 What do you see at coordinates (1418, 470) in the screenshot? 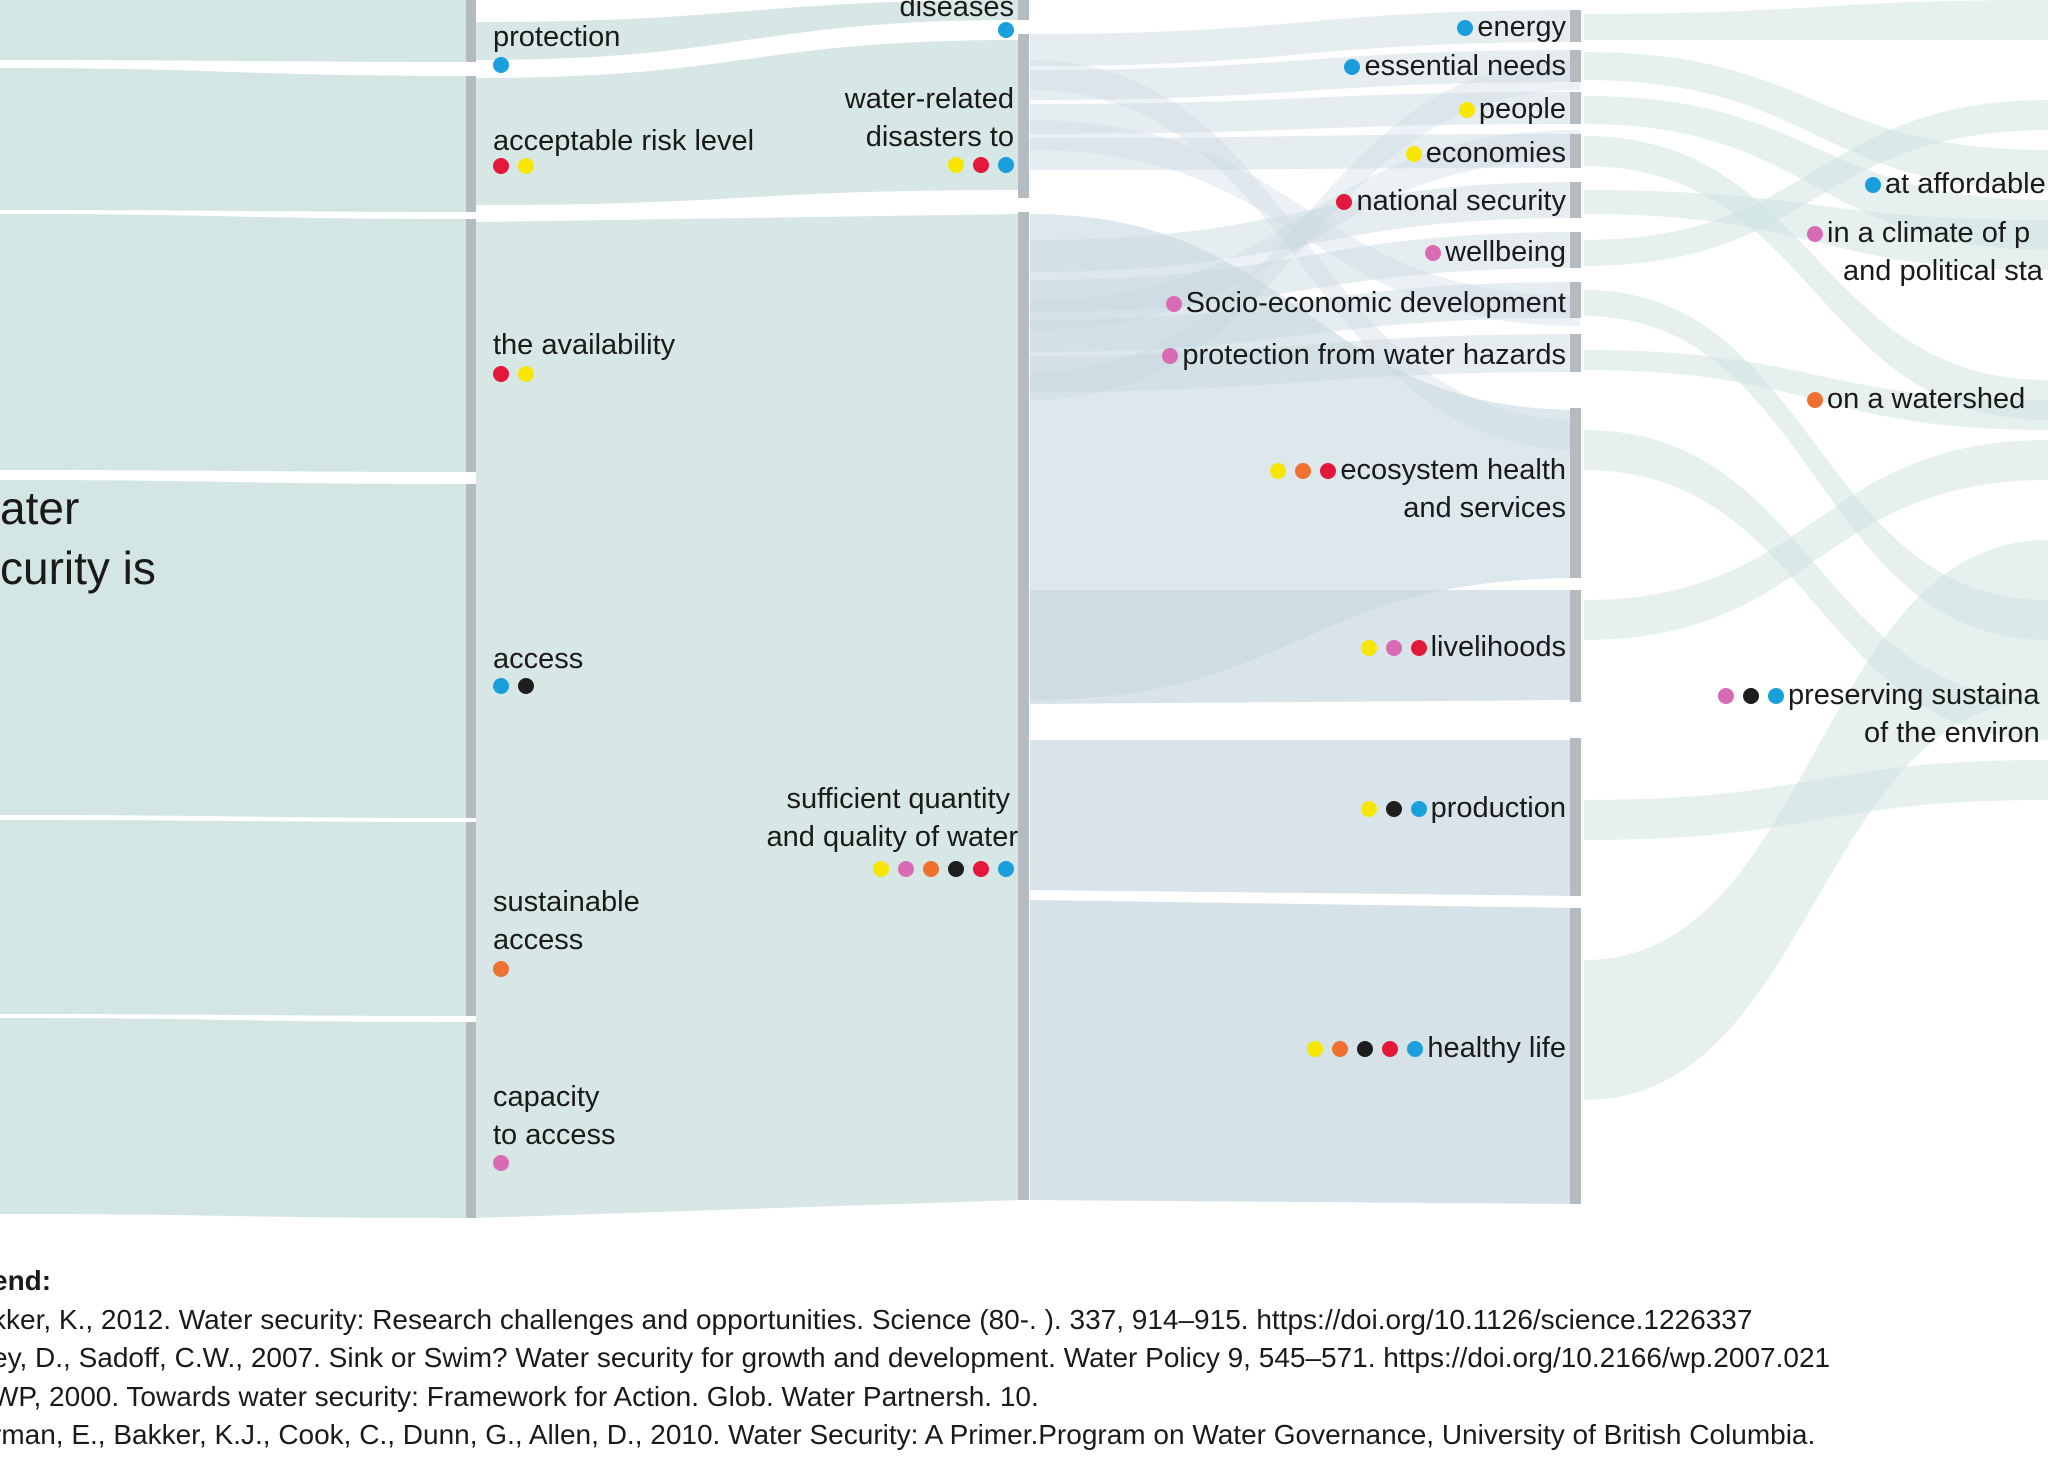
I see `c3-ecosystem-health-line1: ecosystem health` at bounding box center [1418, 470].